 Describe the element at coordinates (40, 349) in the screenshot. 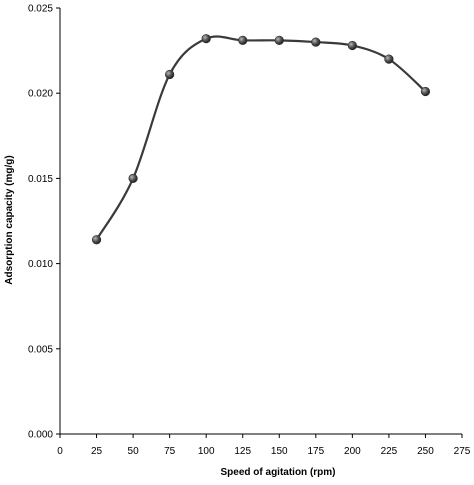

I see `y-tick-label: 0.005` at that location.